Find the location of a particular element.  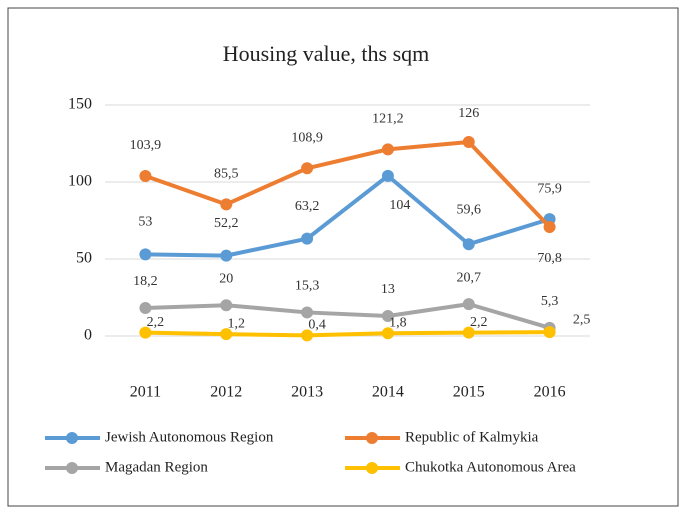

data-label: 63,2 is located at coordinates (307, 206).